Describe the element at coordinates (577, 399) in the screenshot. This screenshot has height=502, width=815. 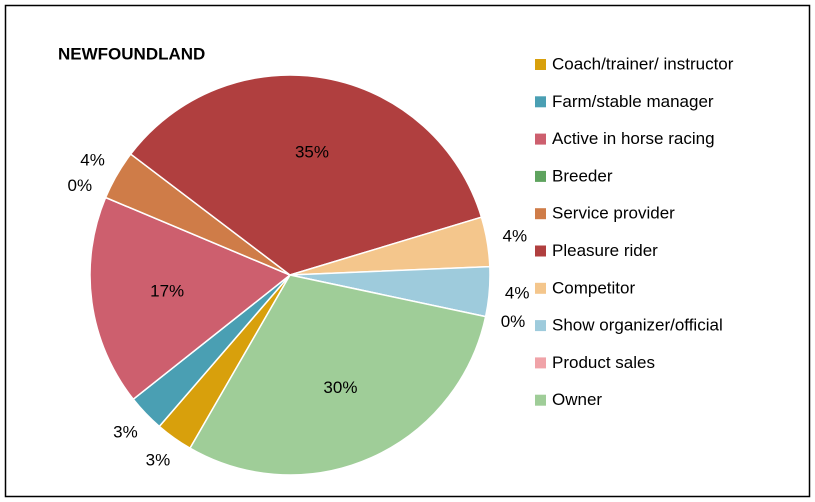
I see `legend-label: Owner` at that location.